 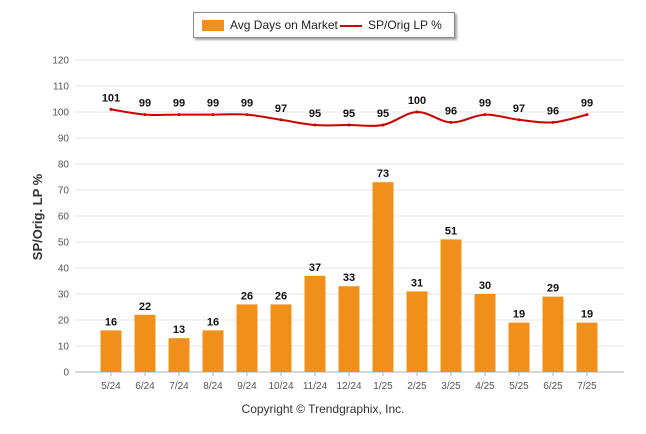 What do you see at coordinates (37, 216) in the screenshot?
I see `y-axis-title: SP/Orig. LP %` at bounding box center [37, 216].